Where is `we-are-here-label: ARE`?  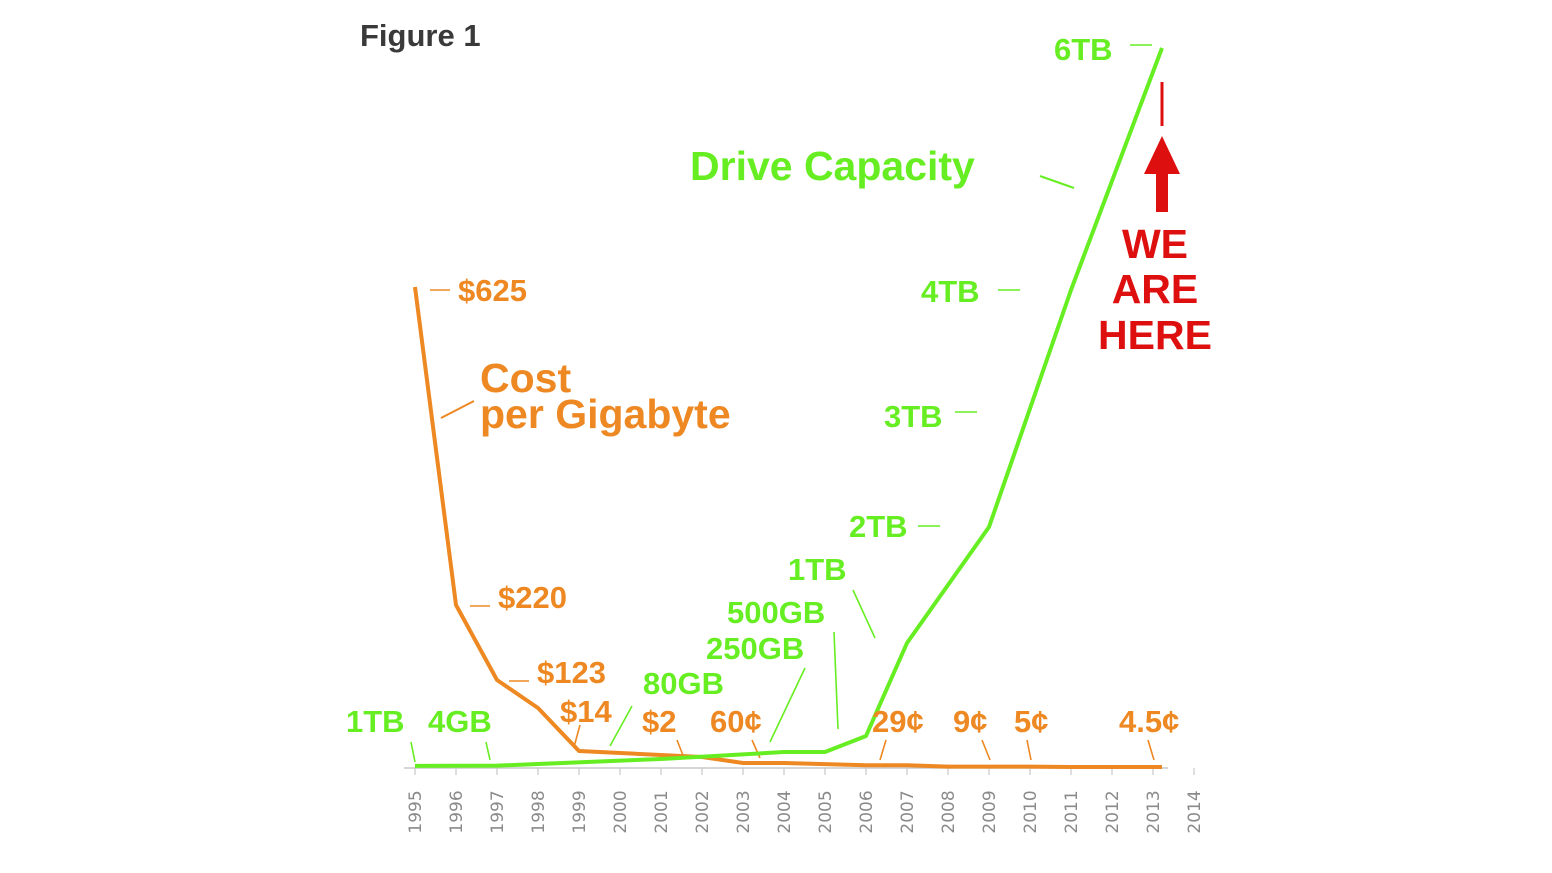
we-are-here-label: ARE is located at coordinates (1155, 289).